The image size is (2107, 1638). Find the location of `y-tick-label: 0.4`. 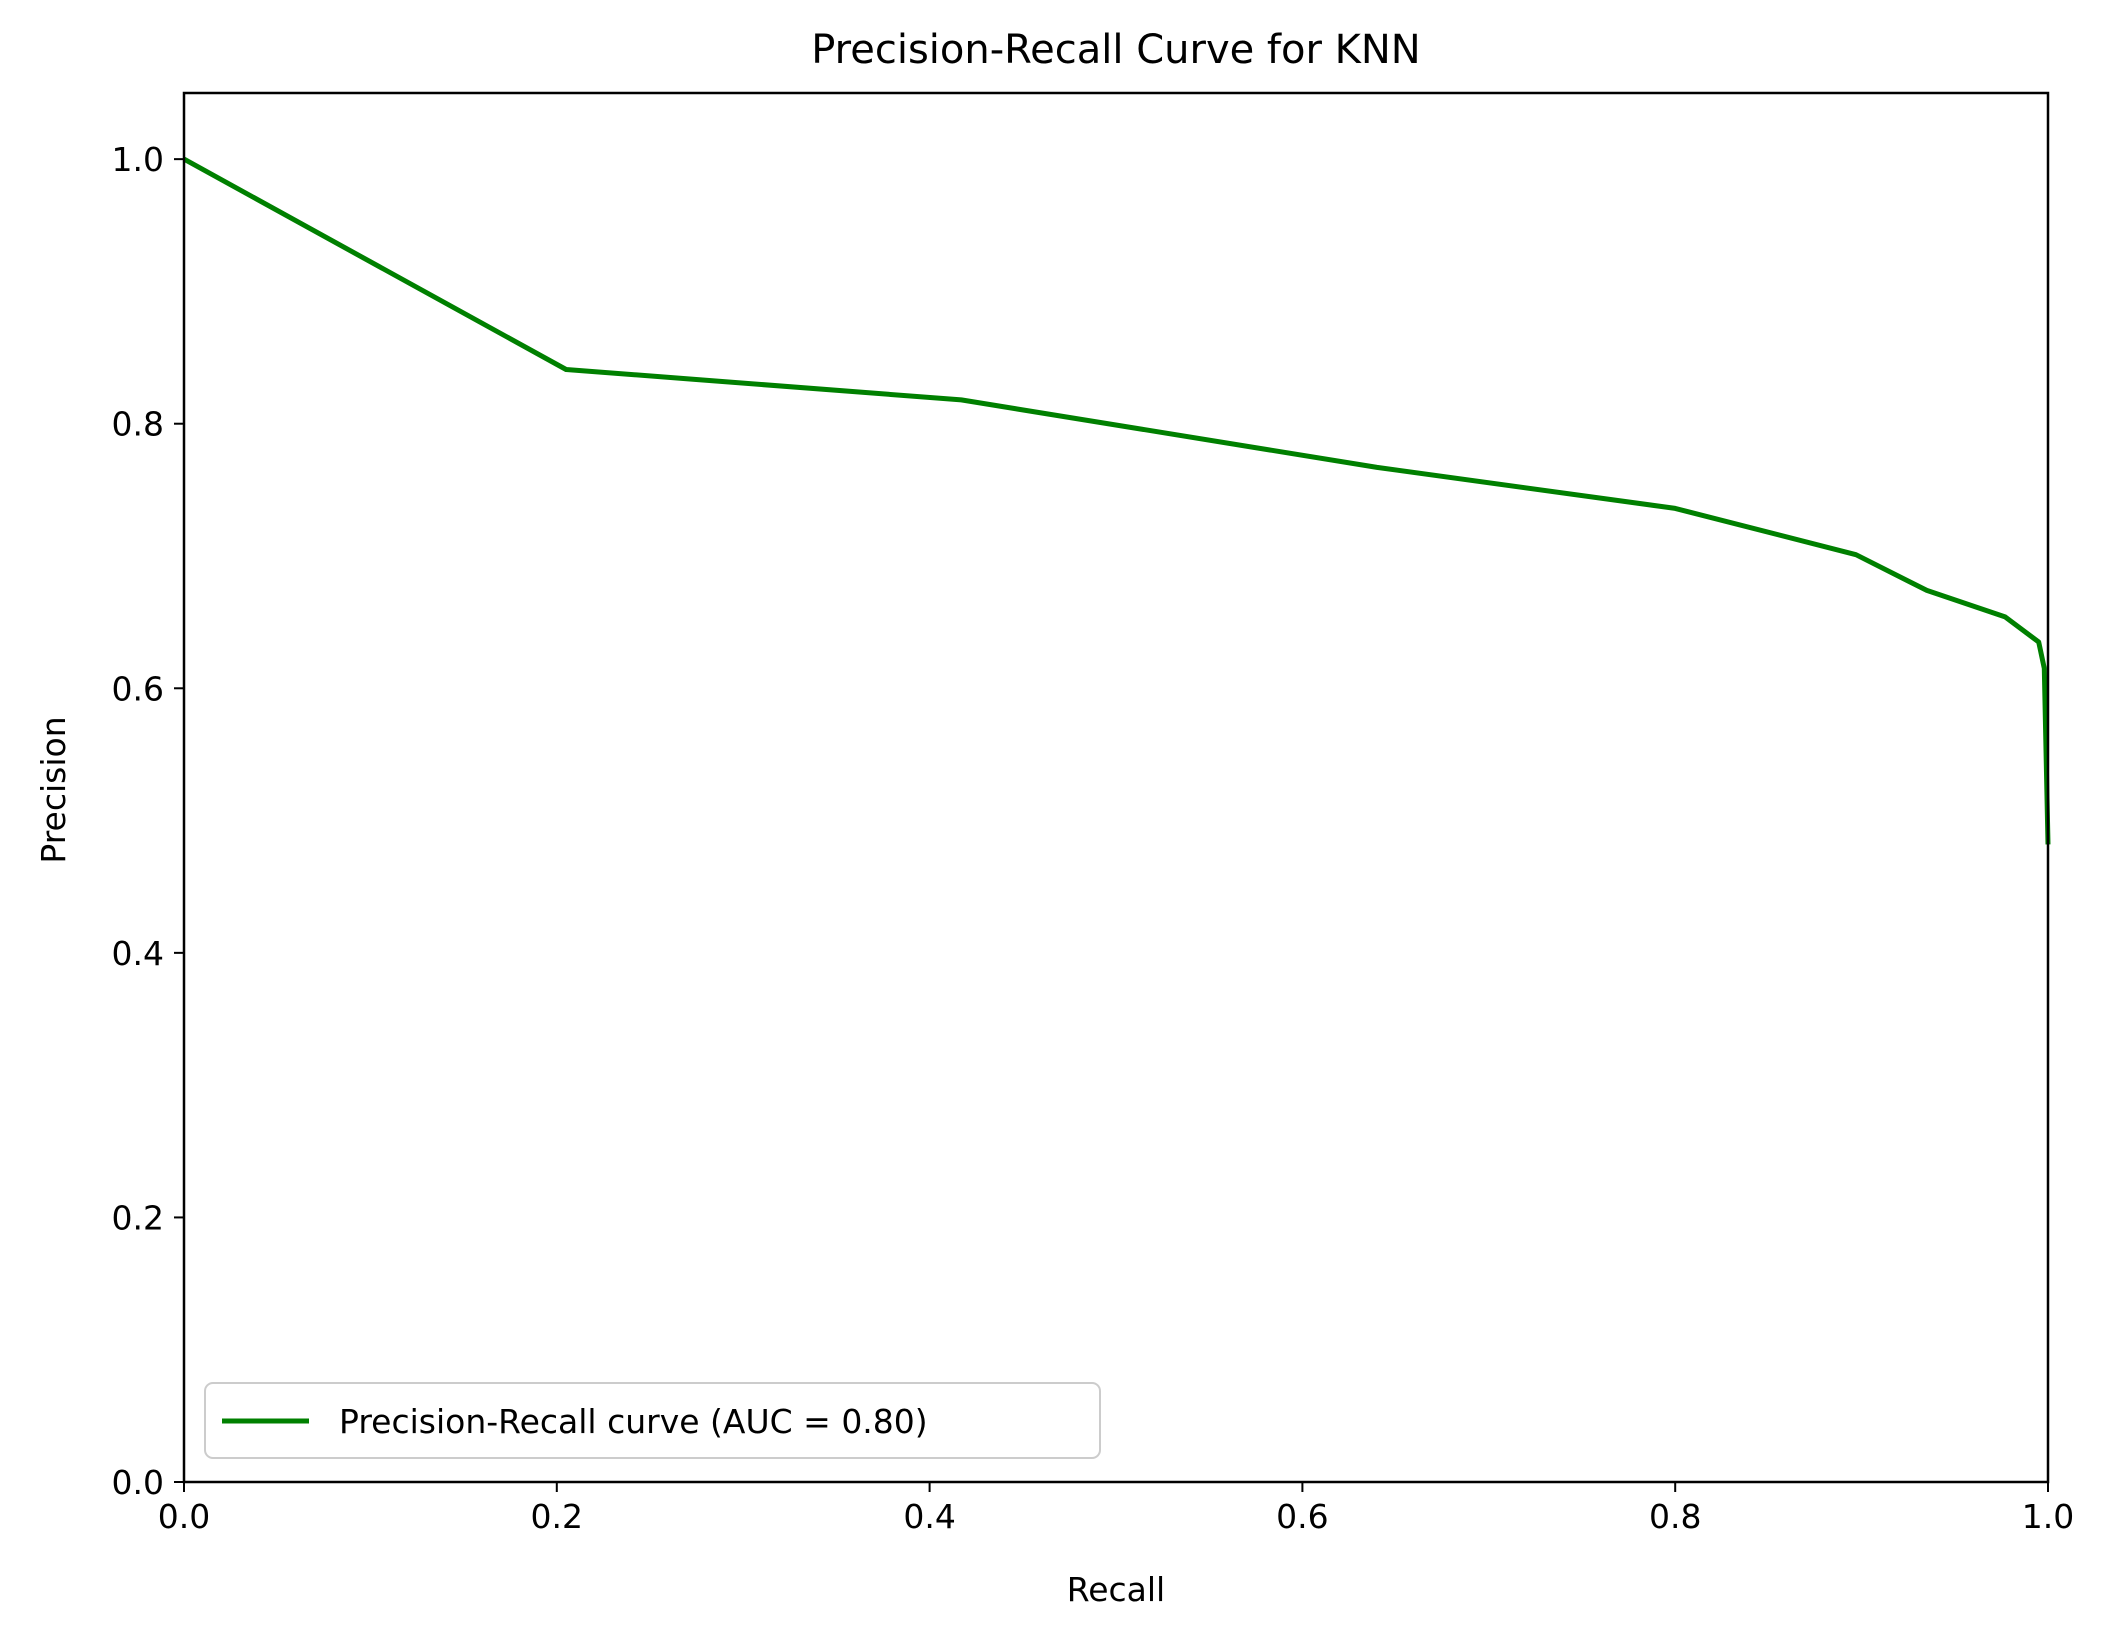

y-tick-label: 0.4 is located at coordinates (138, 953).